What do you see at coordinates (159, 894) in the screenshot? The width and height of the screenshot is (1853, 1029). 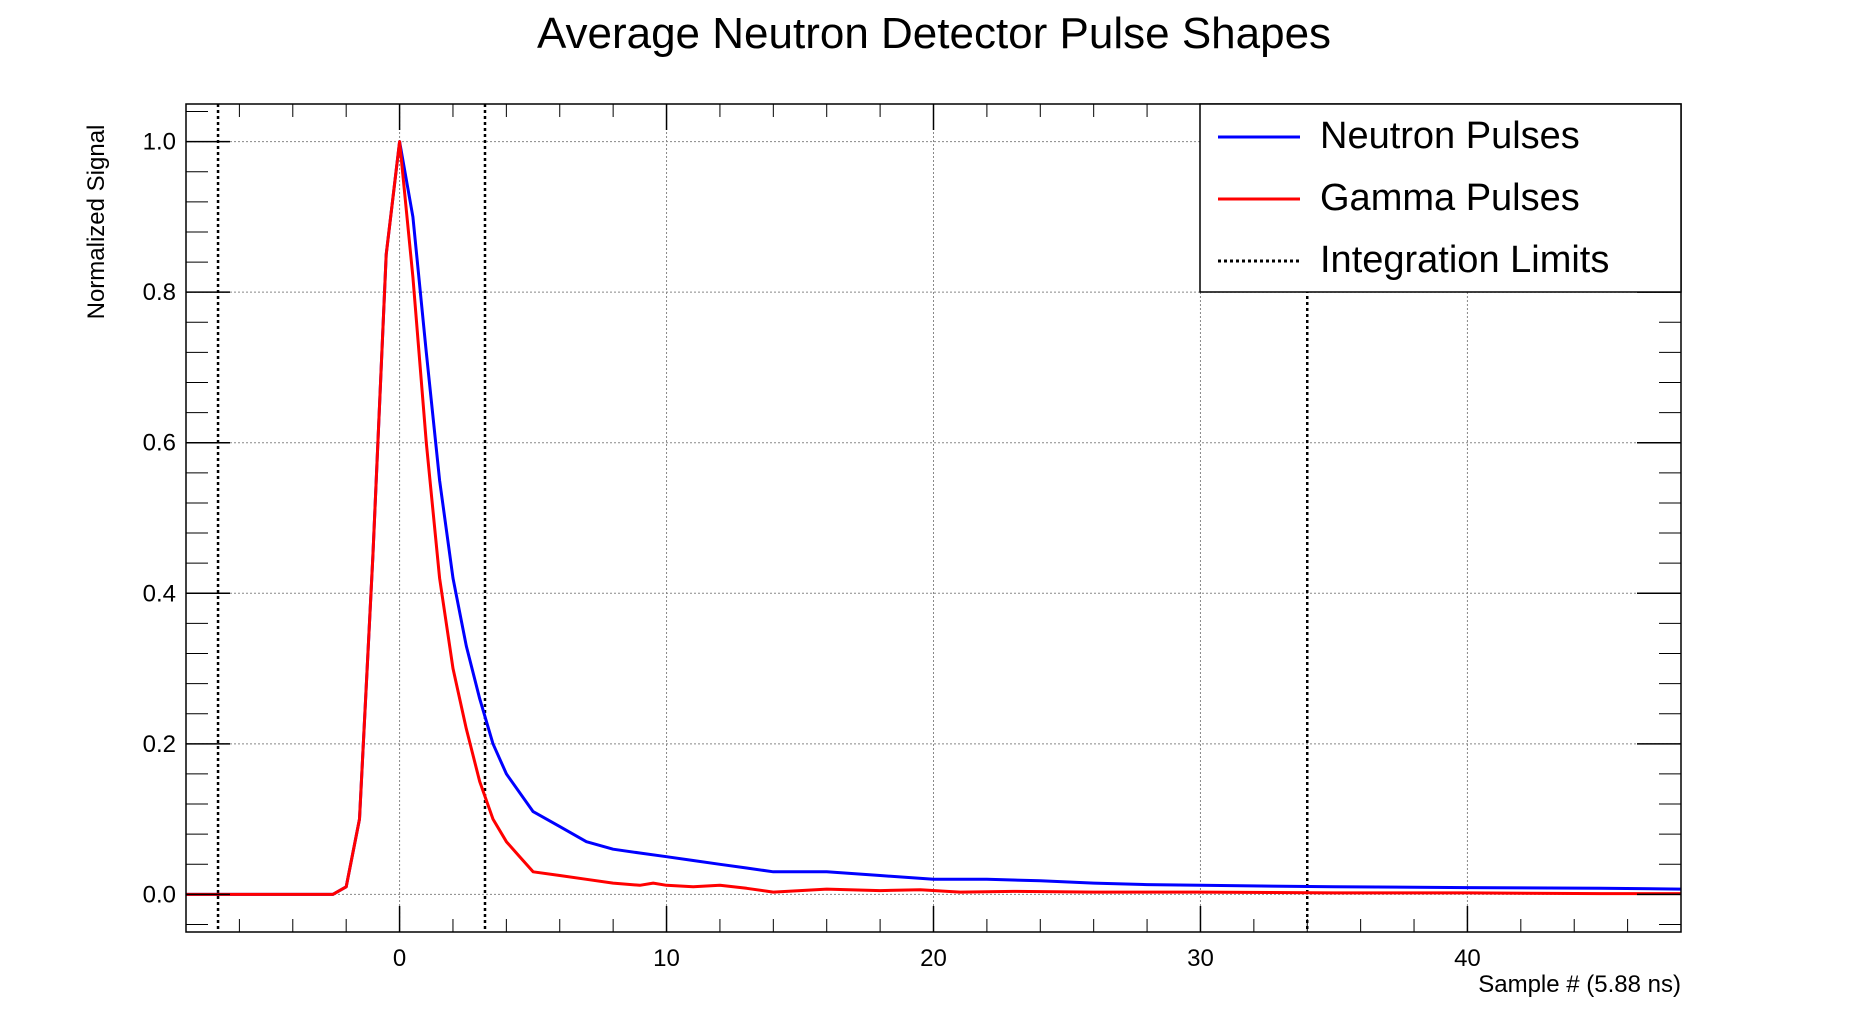 I see `y-tick-label: 0.0` at bounding box center [159, 894].